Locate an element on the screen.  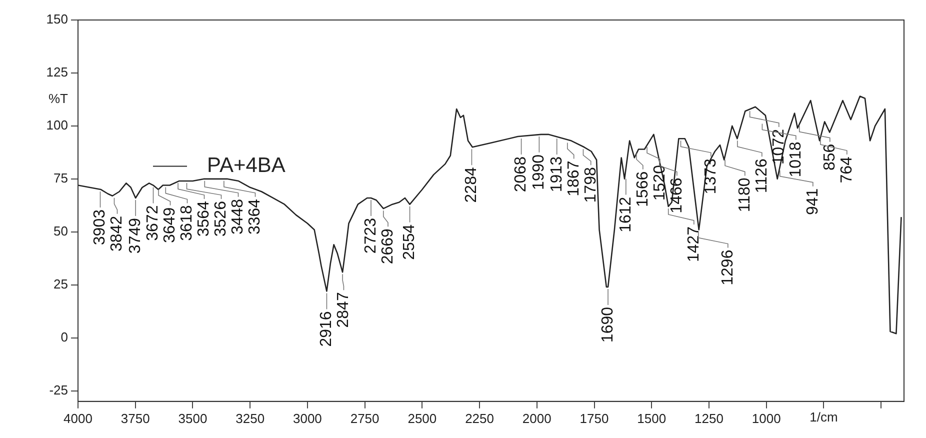
x-tick-label: 2000 is located at coordinates (537, 418).